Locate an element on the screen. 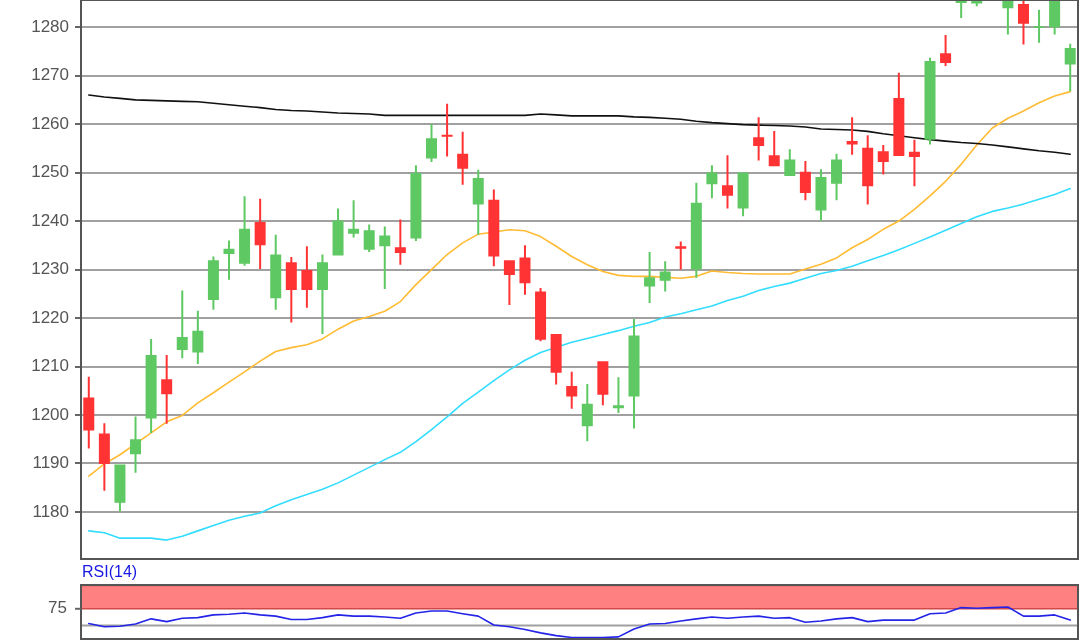  y-tick-label: 1280 is located at coordinates (50, 26).